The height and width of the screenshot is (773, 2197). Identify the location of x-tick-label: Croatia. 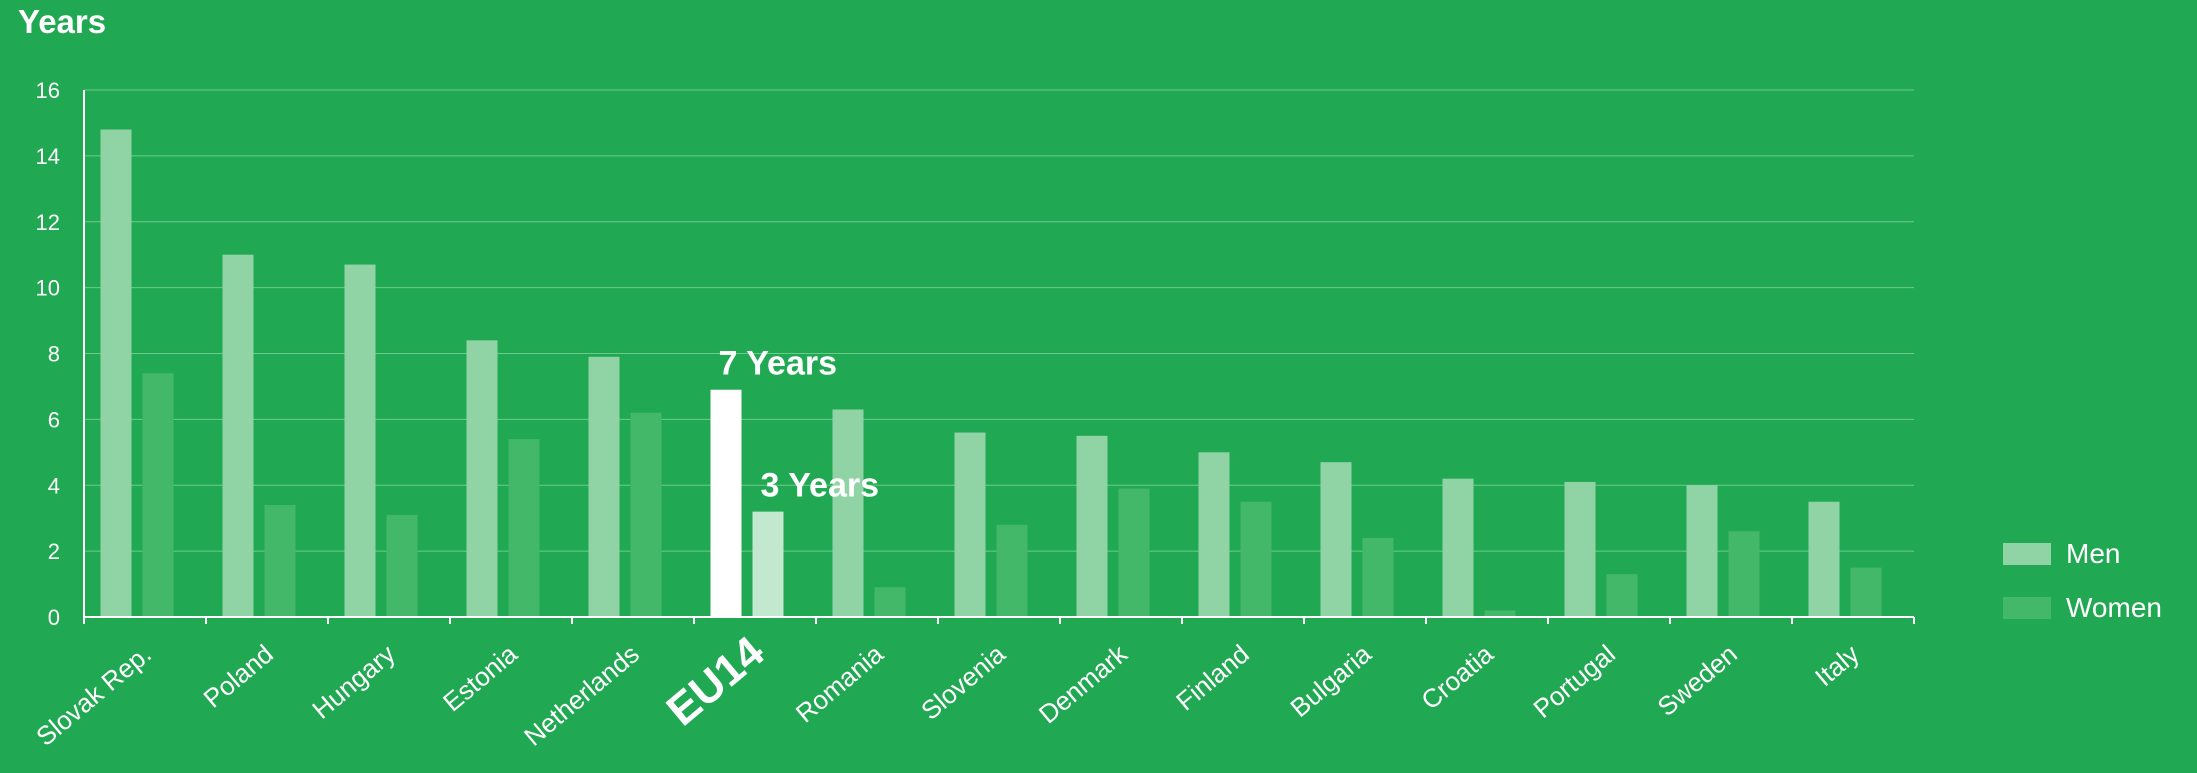
(1457, 676).